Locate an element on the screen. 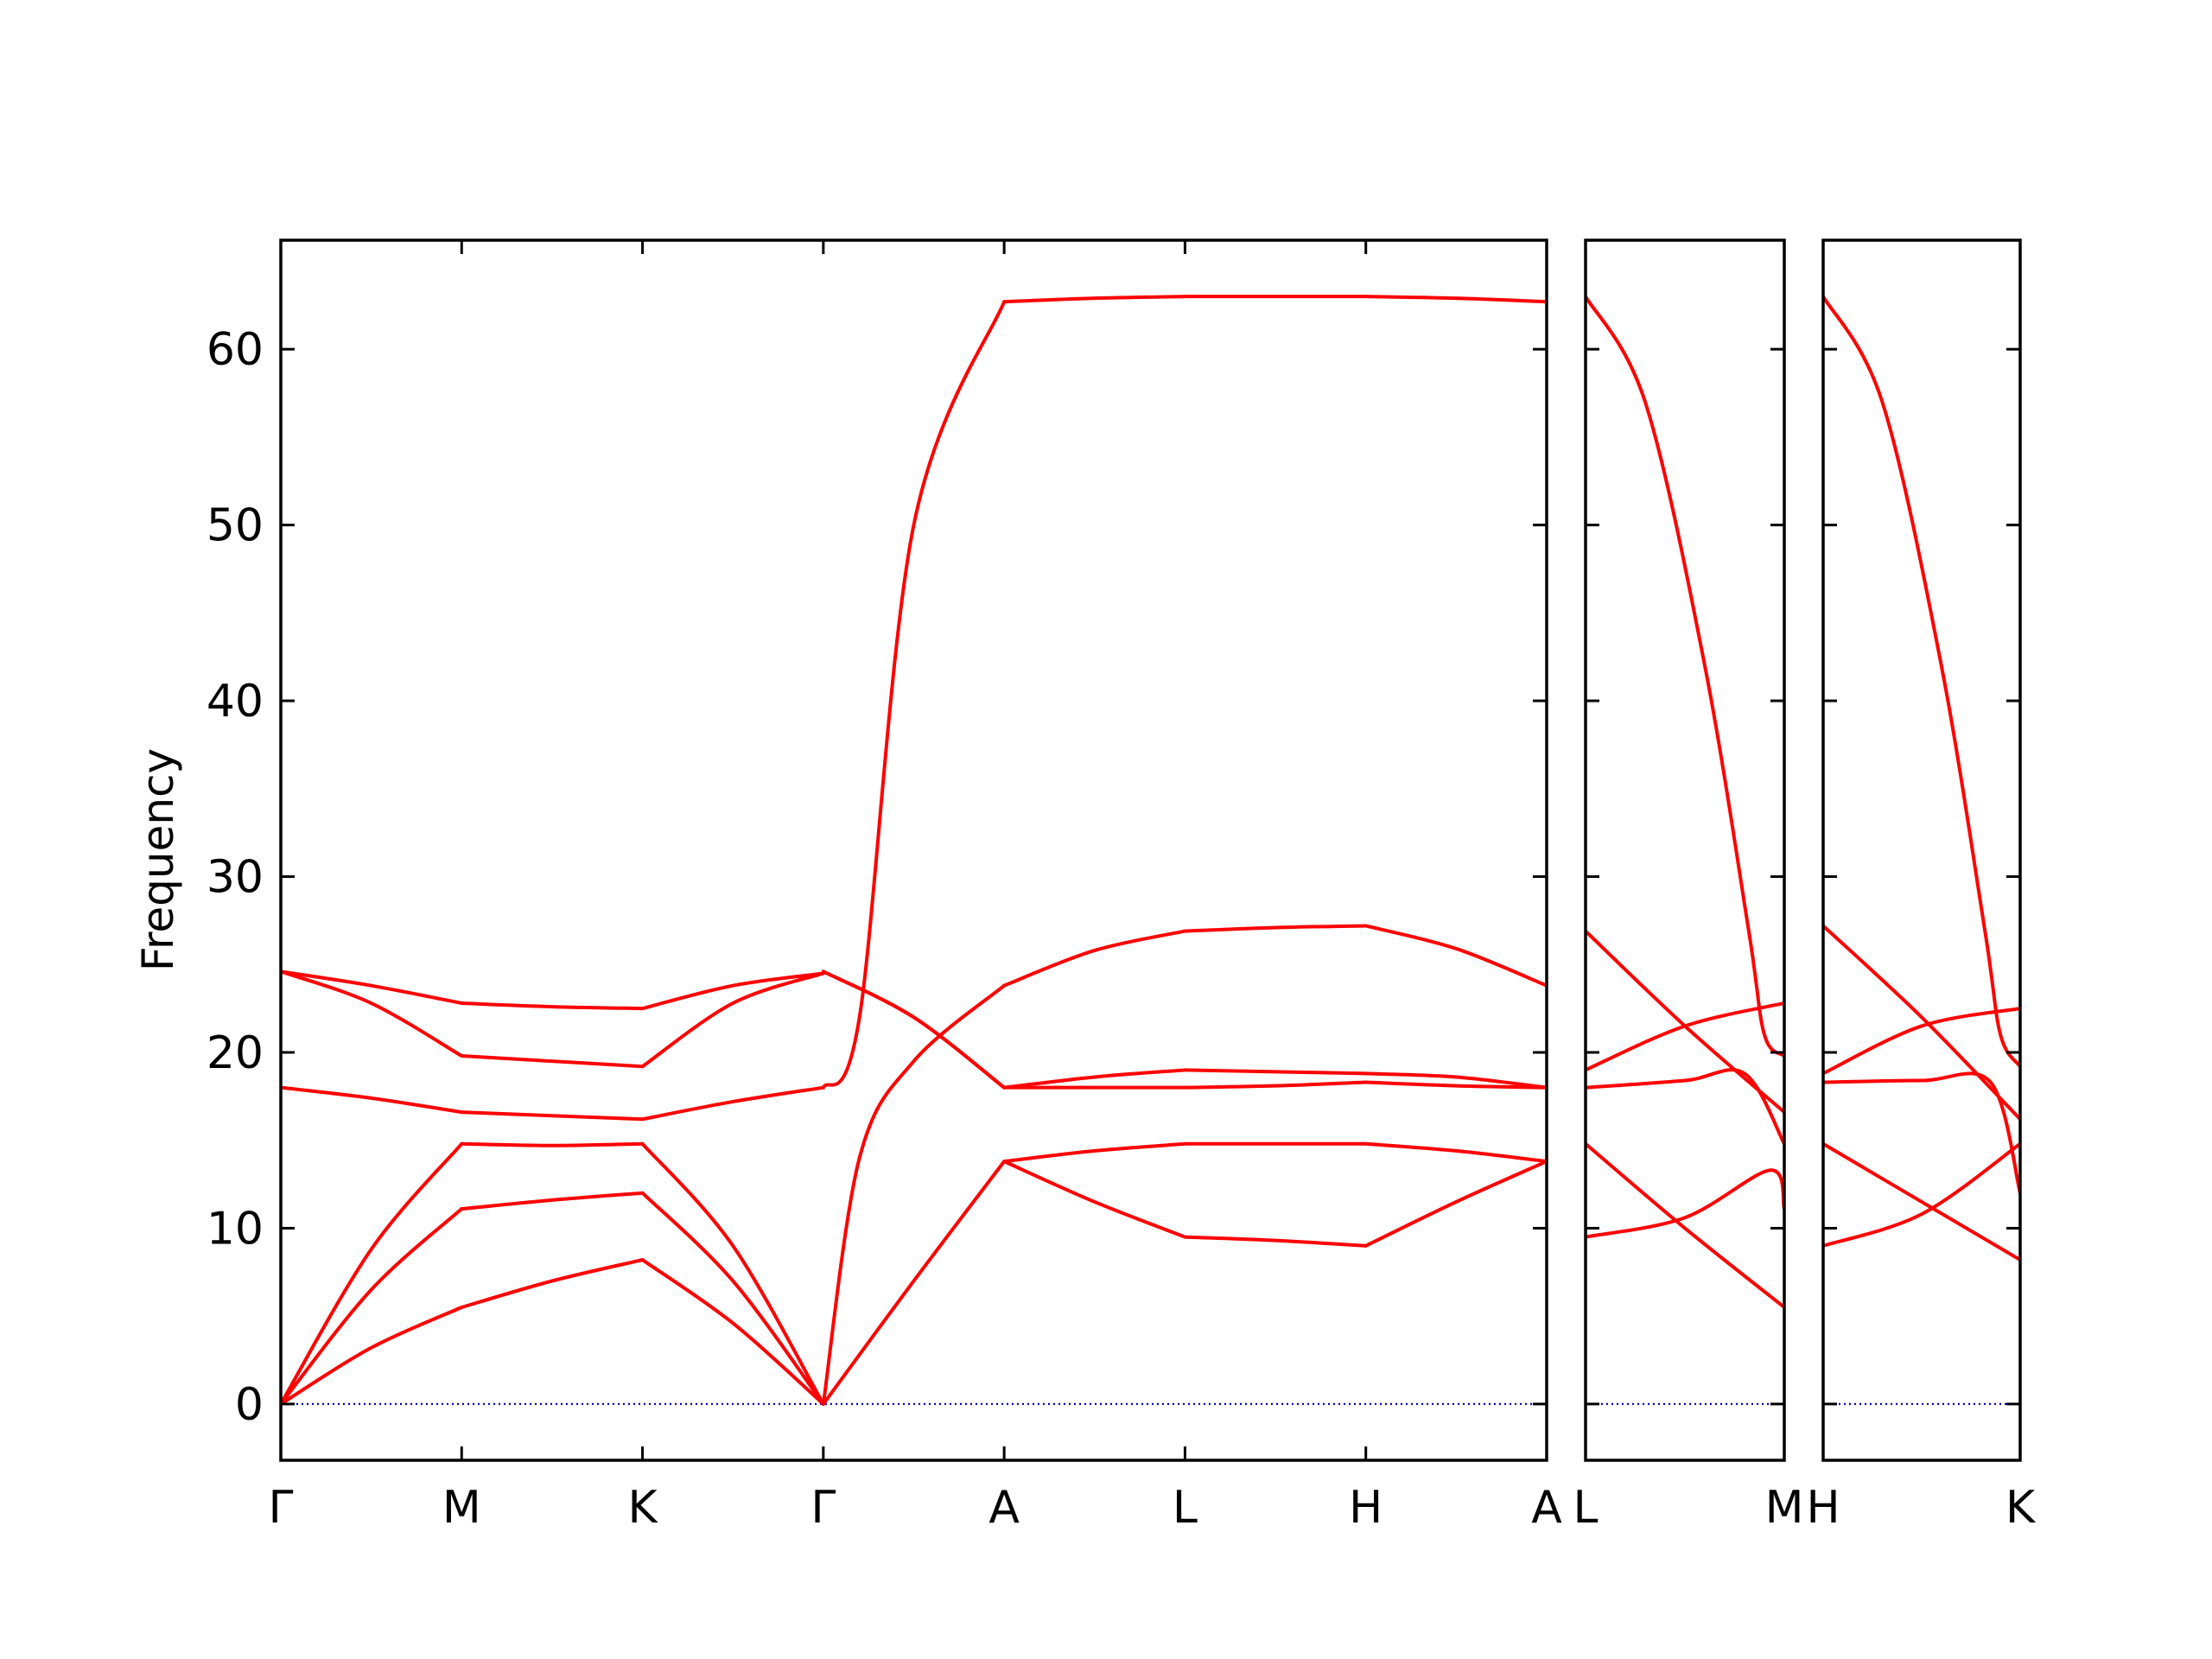  y-tick-label: 40 is located at coordinates (235, 702).